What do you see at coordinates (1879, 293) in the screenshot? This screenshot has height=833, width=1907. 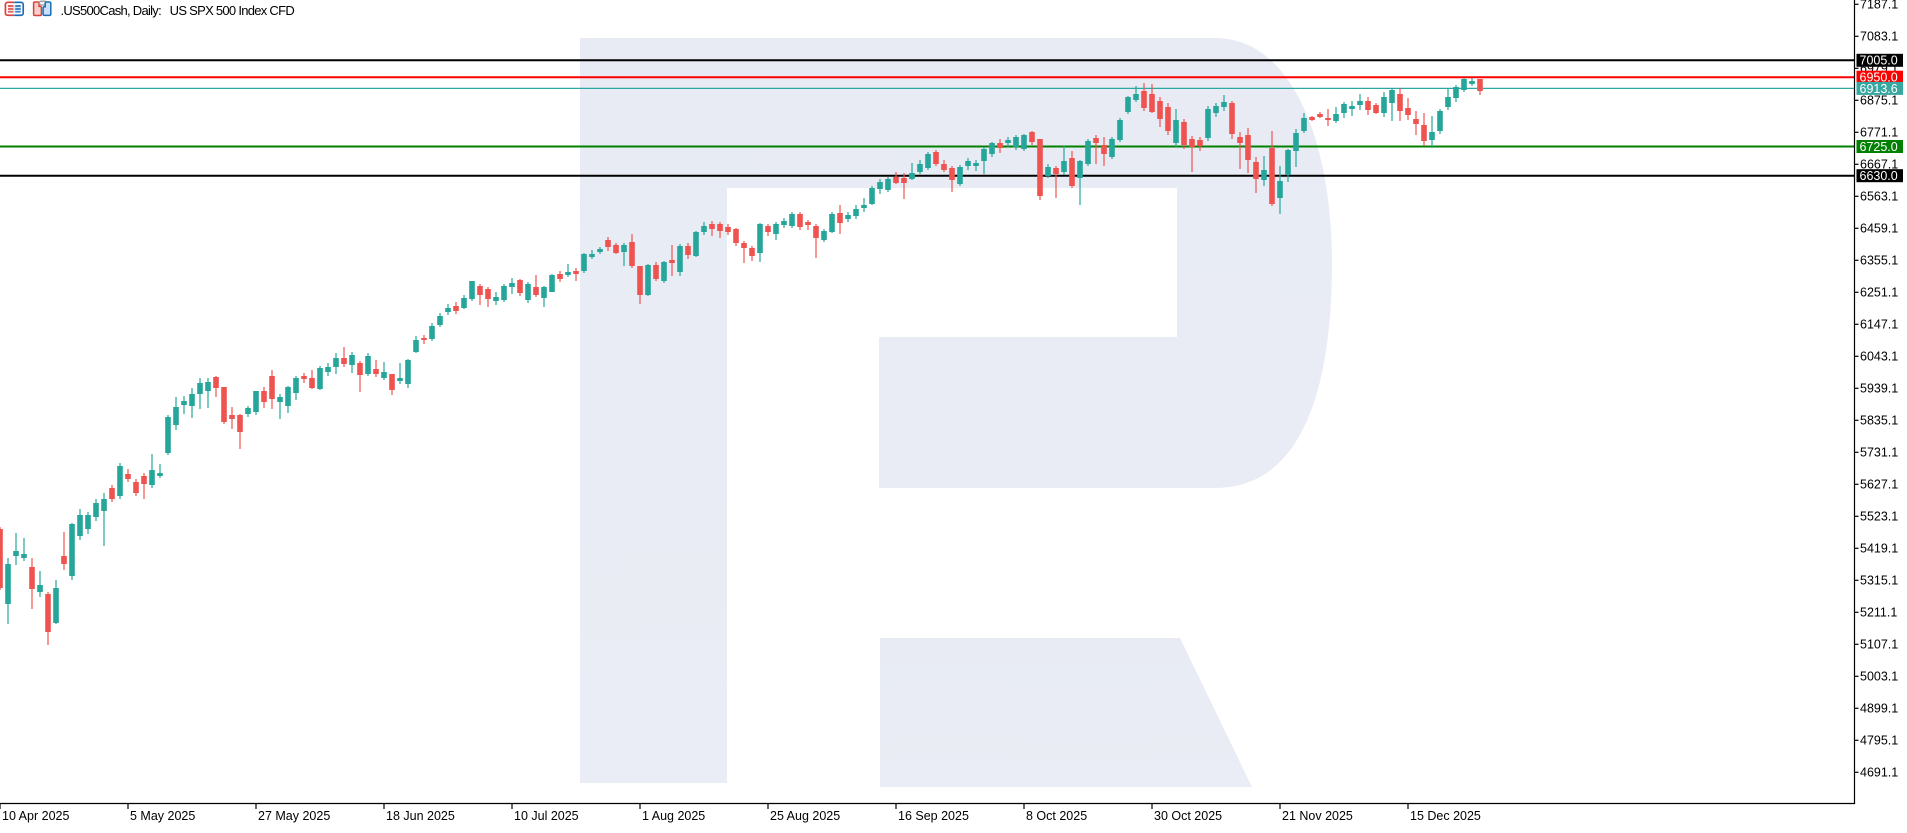 I see `svg-text: 6251.1` at bounding box center [1879, 293].